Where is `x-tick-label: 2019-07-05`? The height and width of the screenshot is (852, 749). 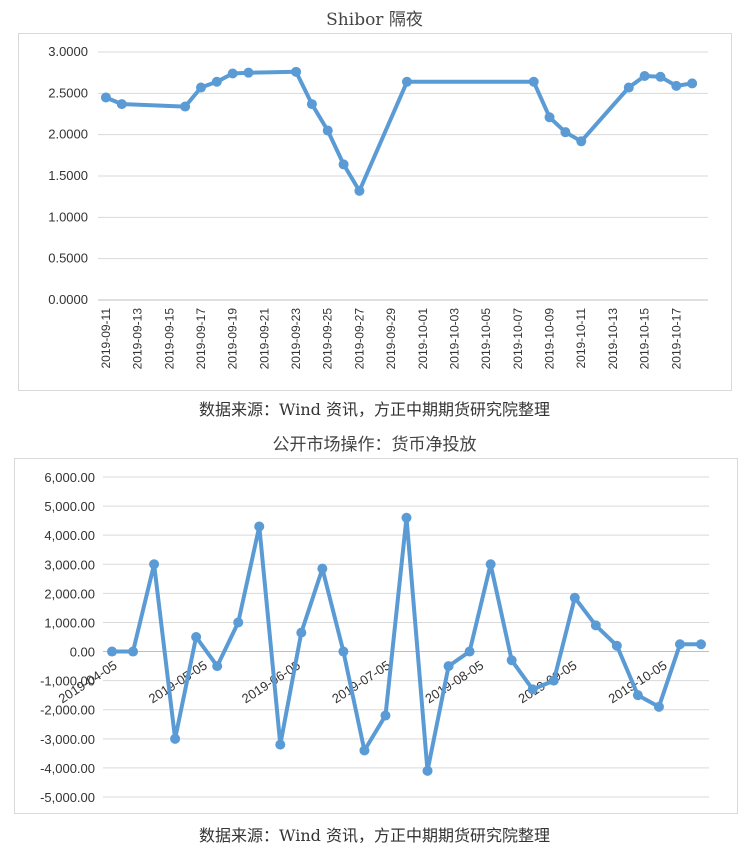 x-tick-label: 2019-07-05 is located at coordinates (361, 681).